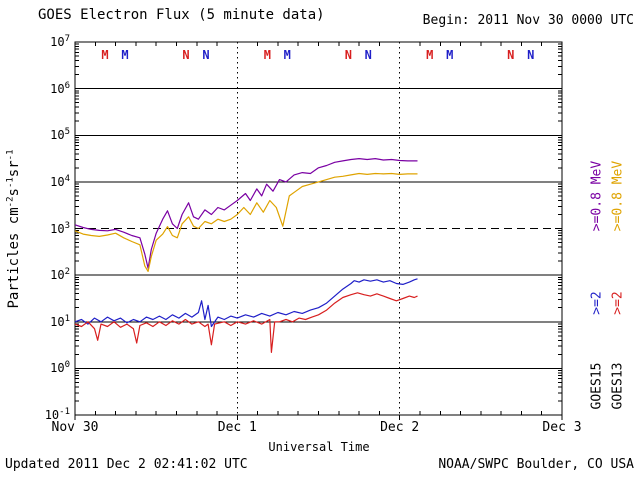 The height and width of the screenshot is (480, 640). What do you see at coordinates (57, 415) in the screenshot?
I see `y-tick-label: 10⁻¹` at bounding box center [57, 415].